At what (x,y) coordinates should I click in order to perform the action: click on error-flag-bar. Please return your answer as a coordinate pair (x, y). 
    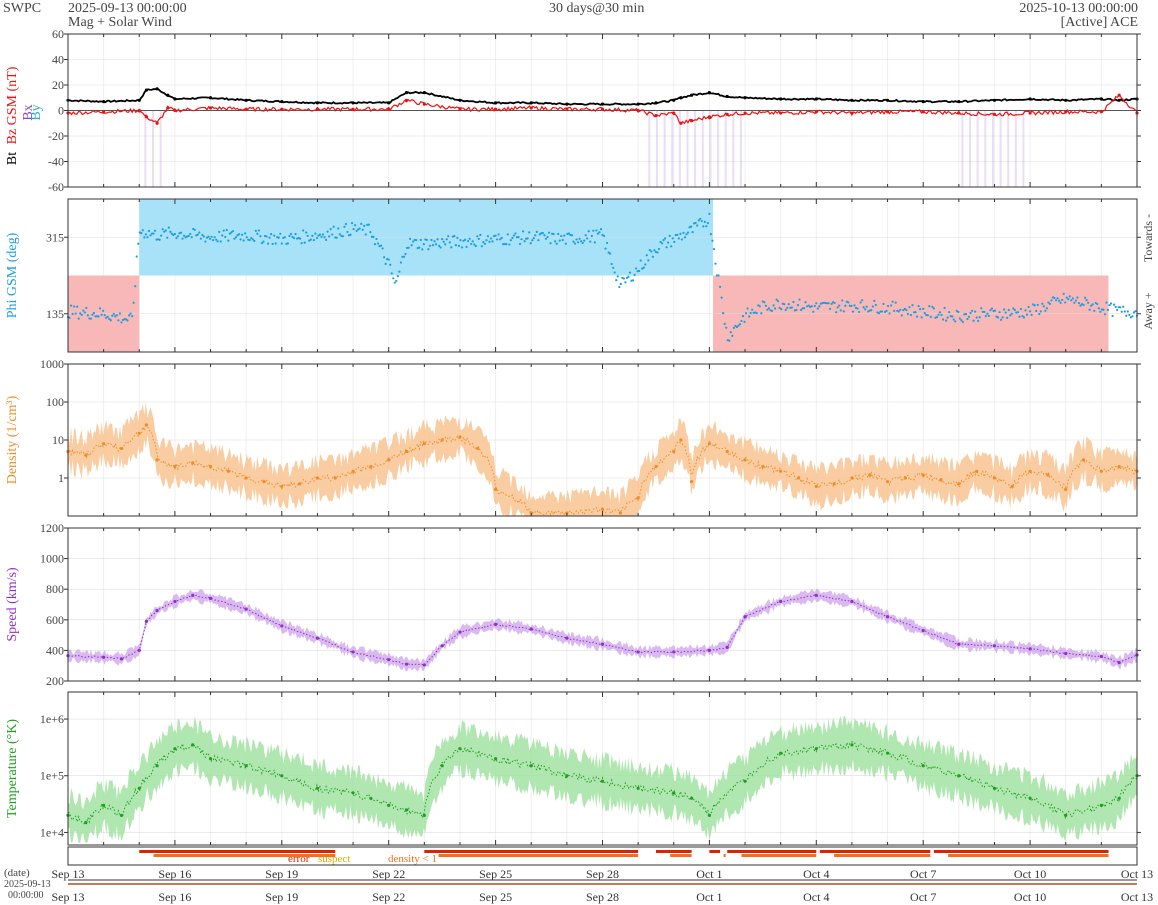
    Looking at the image, I should click on (772, 851).